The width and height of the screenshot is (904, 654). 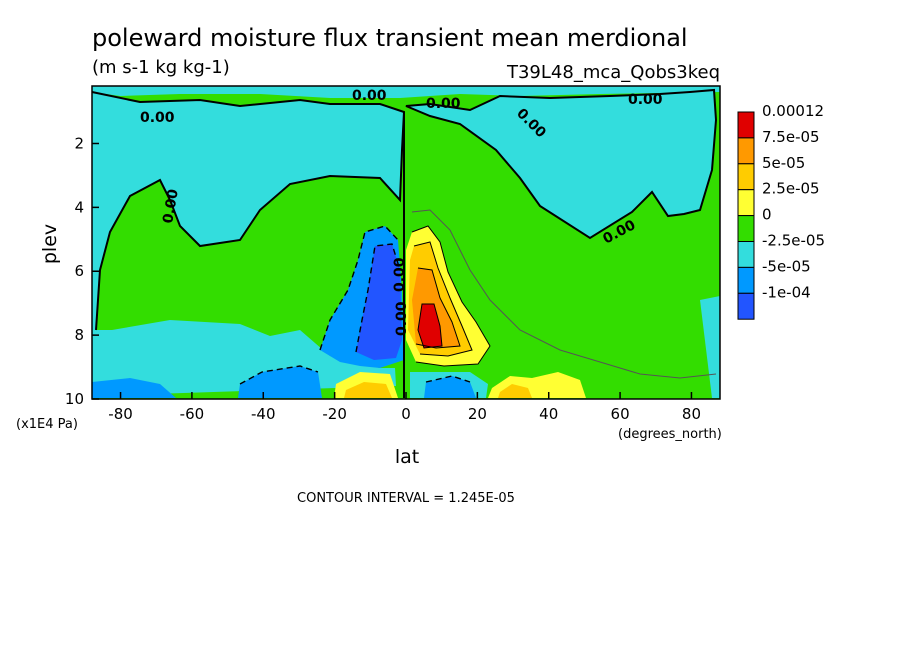 I want to click on x-tick-label: 20, so click(x=477, y=414).